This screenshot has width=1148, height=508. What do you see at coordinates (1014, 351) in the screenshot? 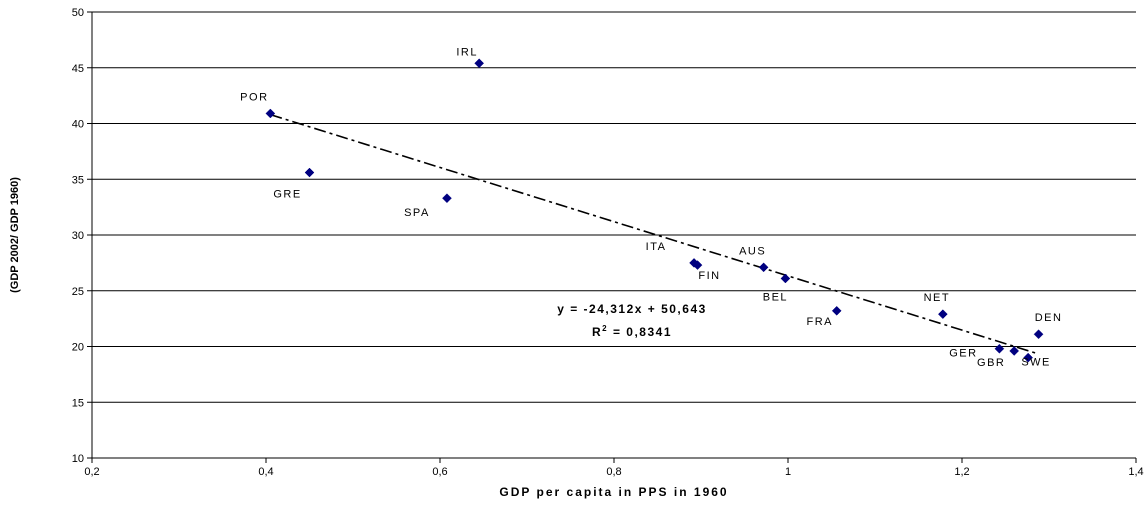
I see `point-gbr` at bounding box center [1014, 351].